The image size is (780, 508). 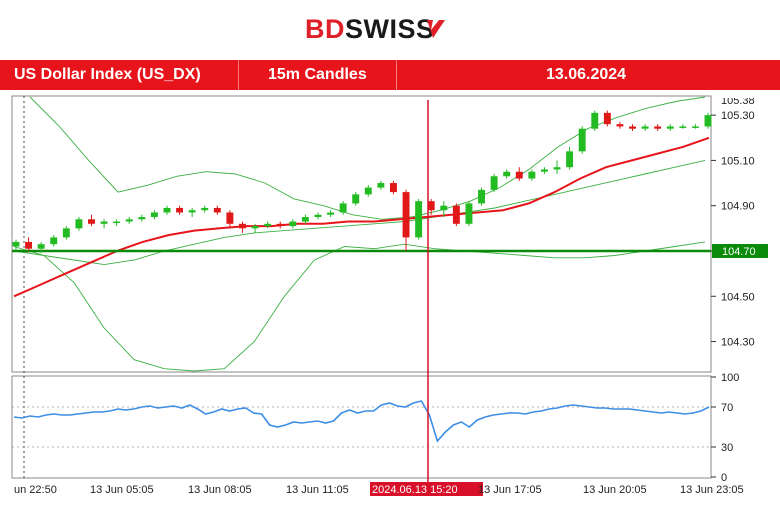 What do you see at coordinates (510, 490) in the screenshot?
I see `x-tick-label: 13 Jun 17:05` at bounding box center [510, 490].